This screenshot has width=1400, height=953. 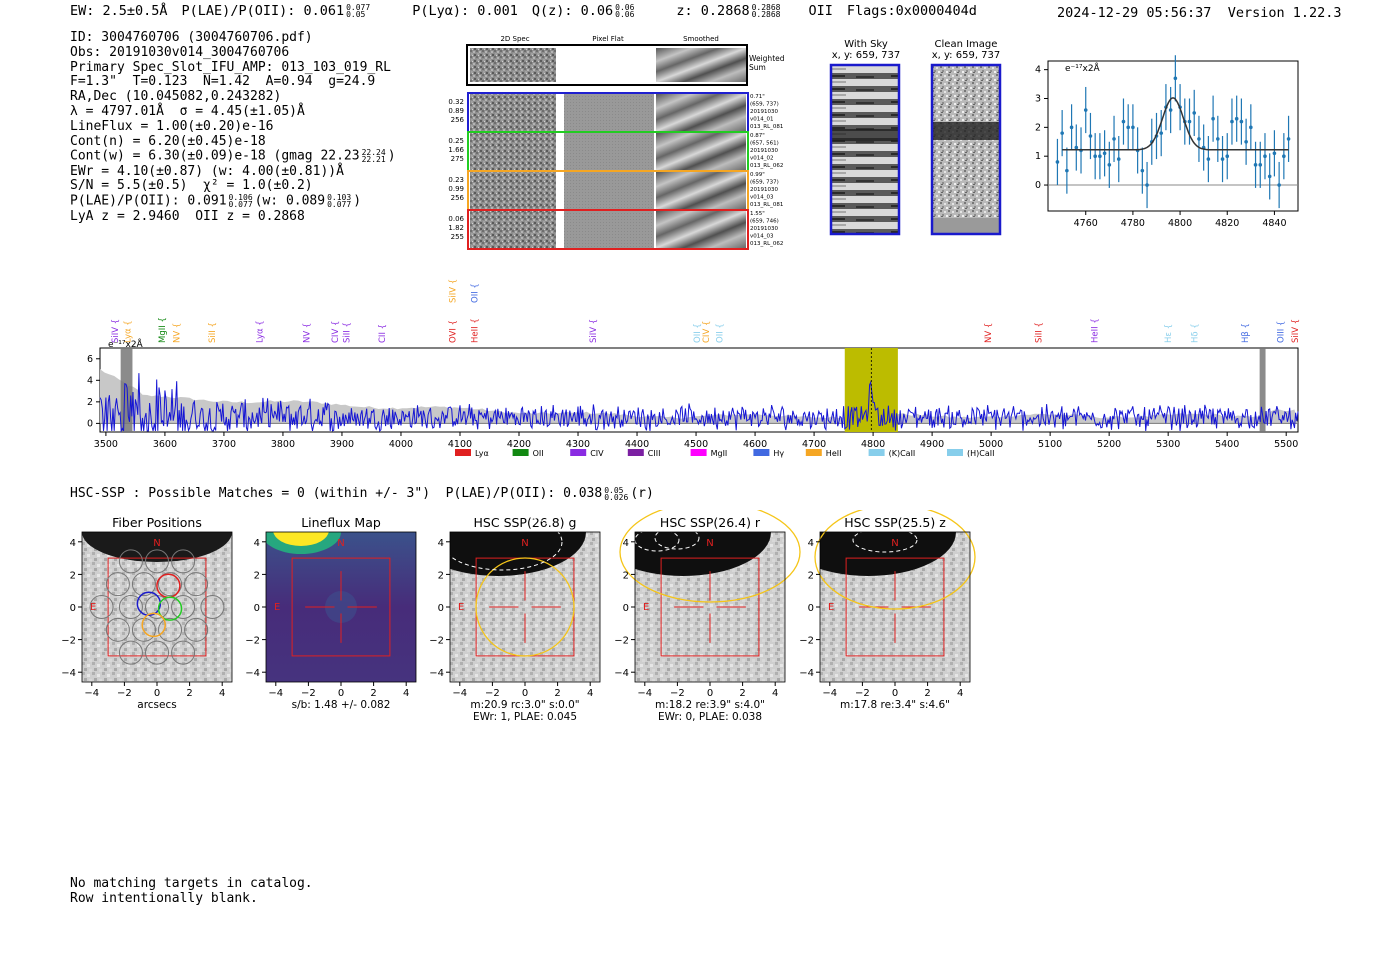 I want to click on svg-text: Hγ, so click(x=778, y=453).